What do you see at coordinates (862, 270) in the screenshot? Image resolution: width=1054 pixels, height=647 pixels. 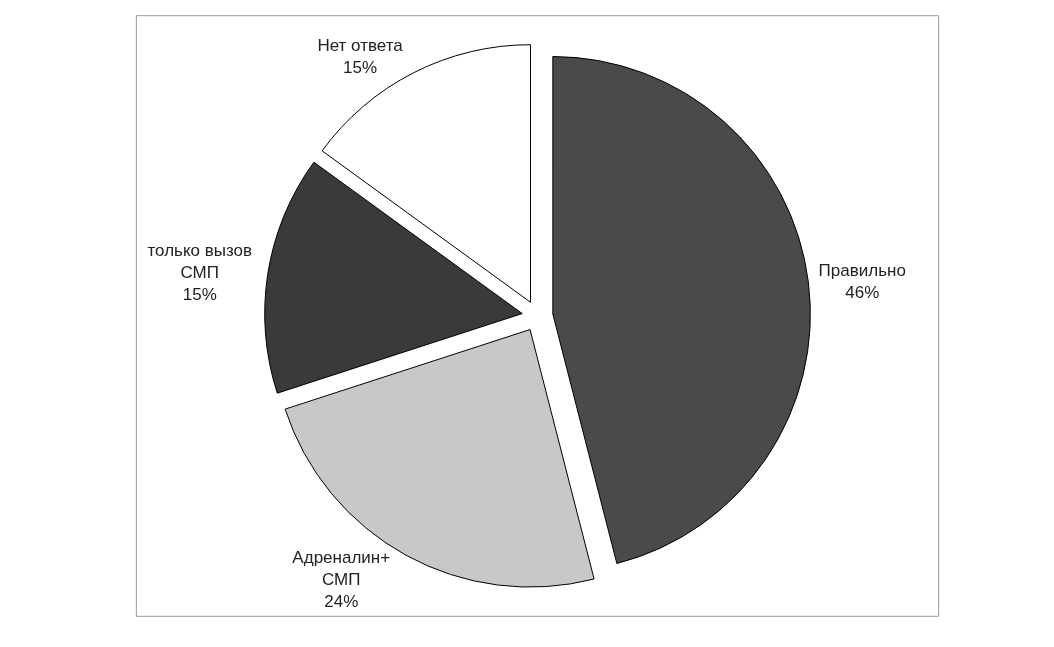 I see `slice-label: Правильно` at bounding box center [862, 270].